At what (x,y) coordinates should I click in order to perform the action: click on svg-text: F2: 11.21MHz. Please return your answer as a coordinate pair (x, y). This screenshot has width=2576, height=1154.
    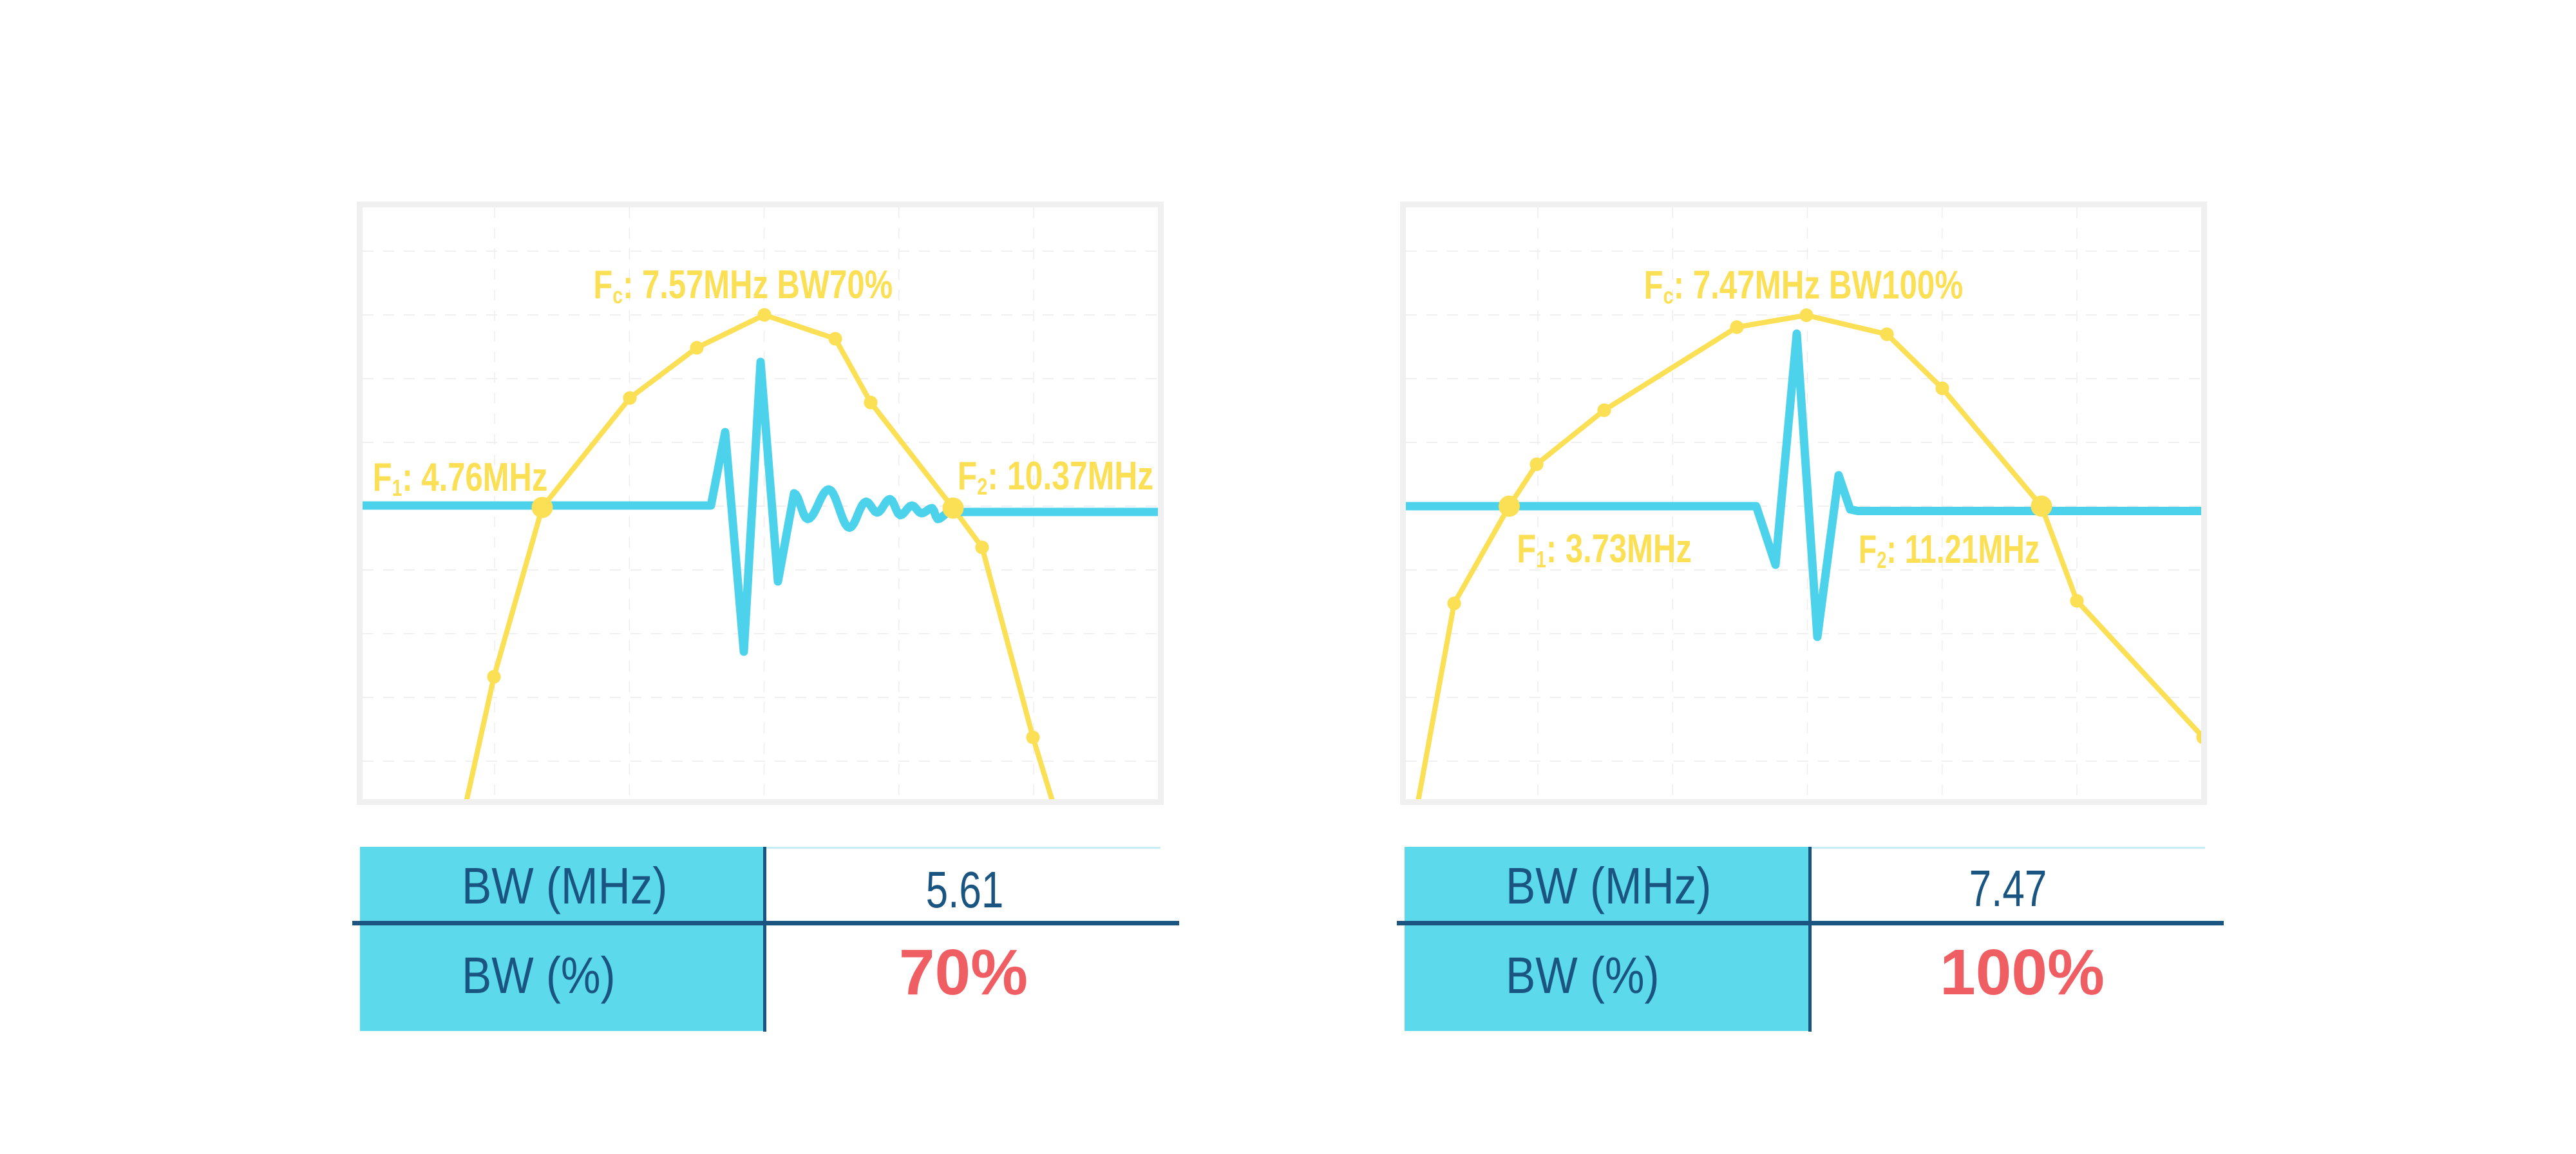
    Looking at the image, I should click on (1950, 549).